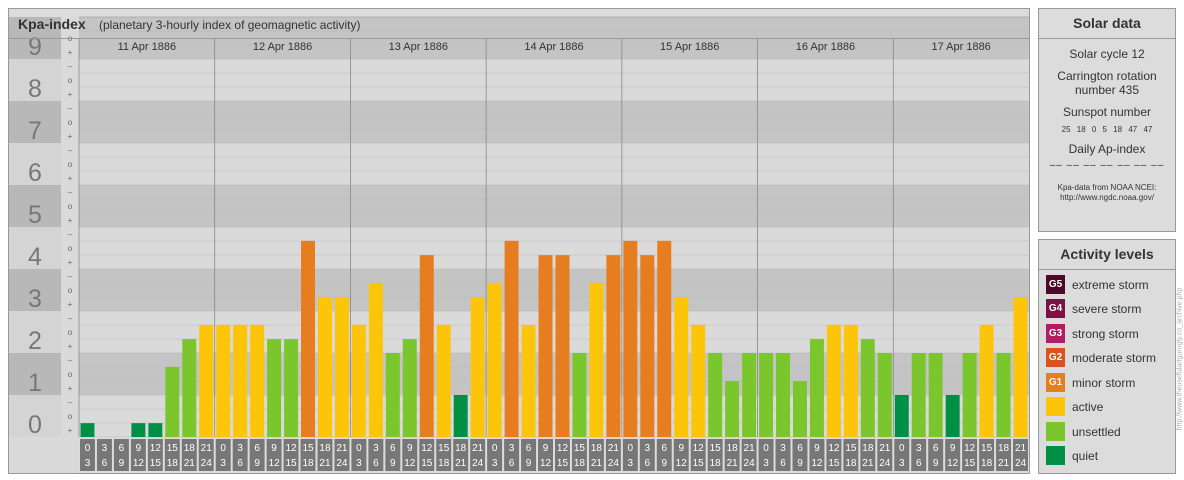 The image size is (1184, 480). I want to click on solar-cycle: Solar cycle 12, so click(1107, 54).